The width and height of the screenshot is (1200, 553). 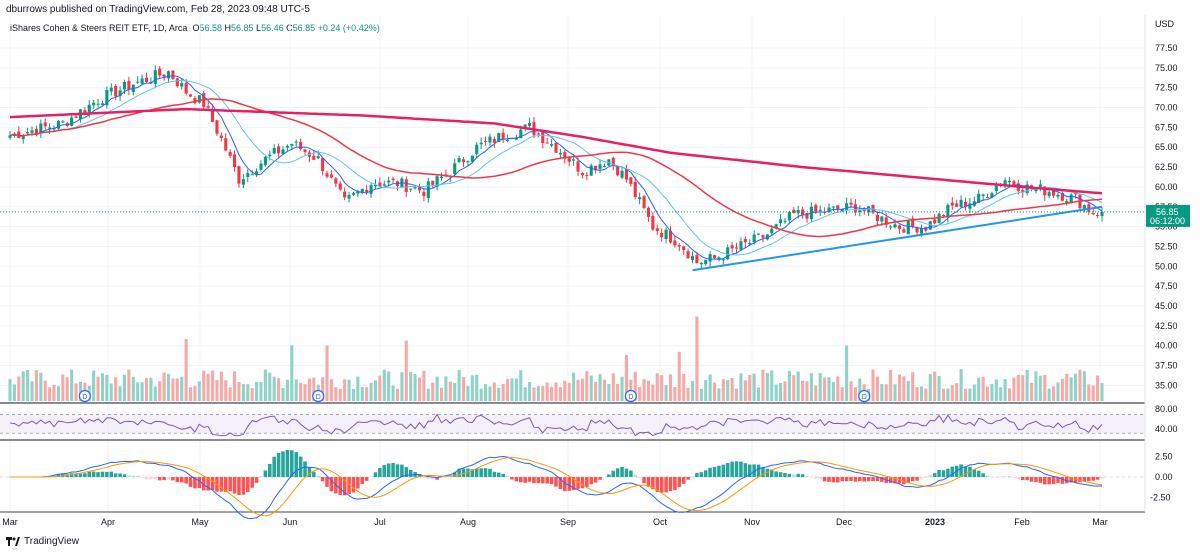 What do you see at coordinates (200, 522) in the screenshot?
I see `time-tick-label: May` at bounding box center [200, 522].